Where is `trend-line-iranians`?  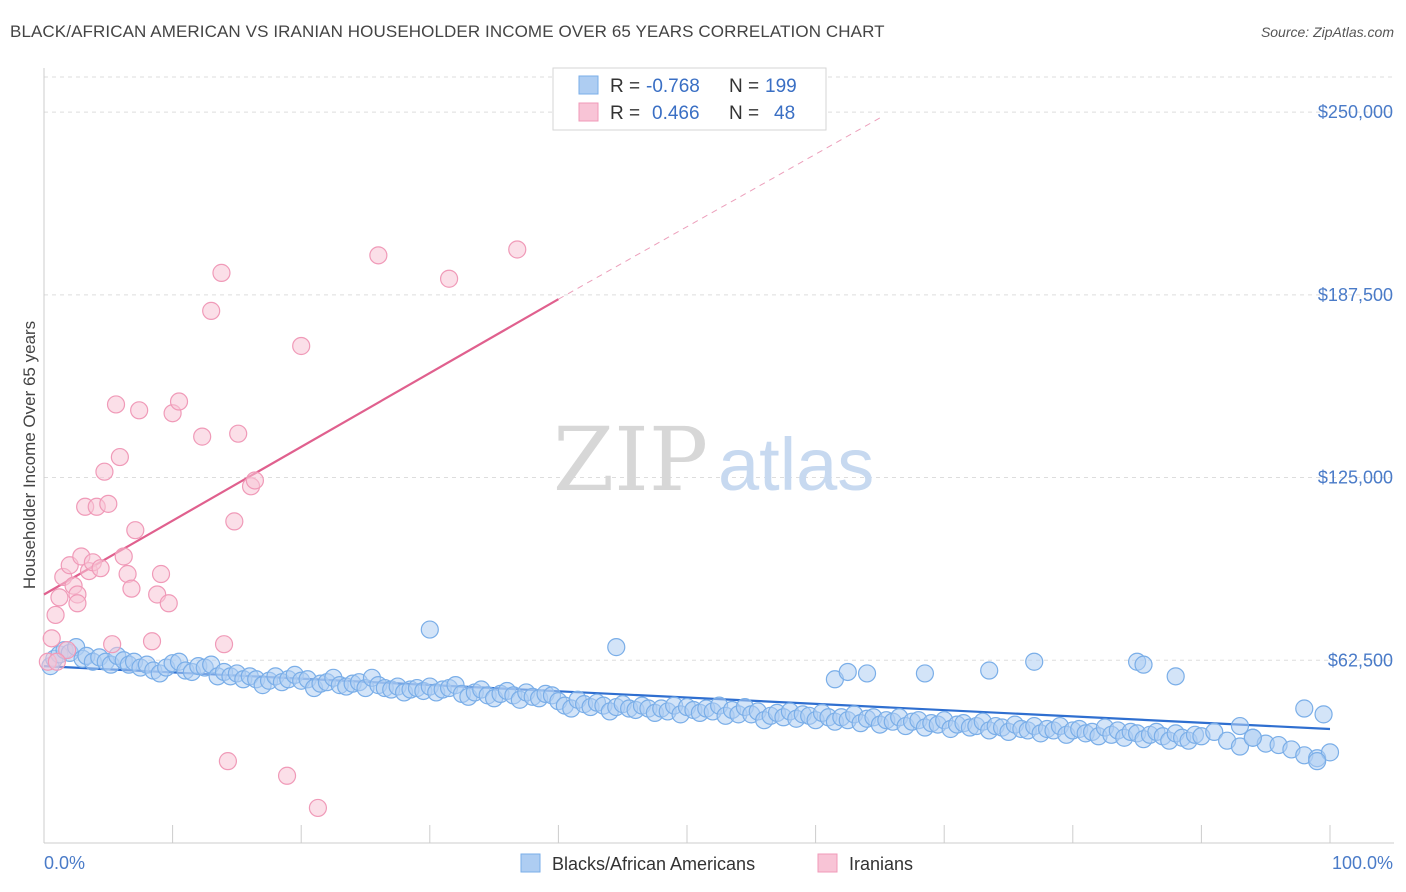 trend-line-iranians is located at coordinates (301, 447).